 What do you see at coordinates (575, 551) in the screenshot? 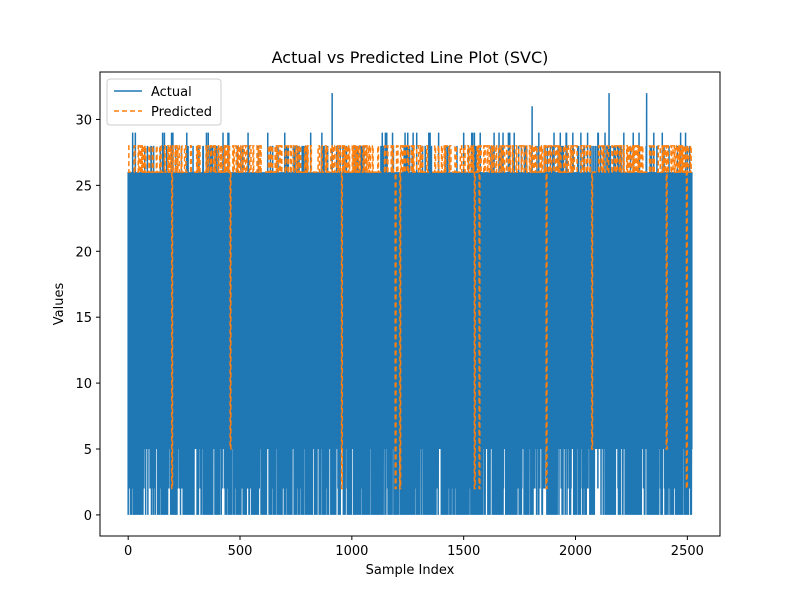
I see `x-tick-label: 2000` at bounding box center [575, 551].